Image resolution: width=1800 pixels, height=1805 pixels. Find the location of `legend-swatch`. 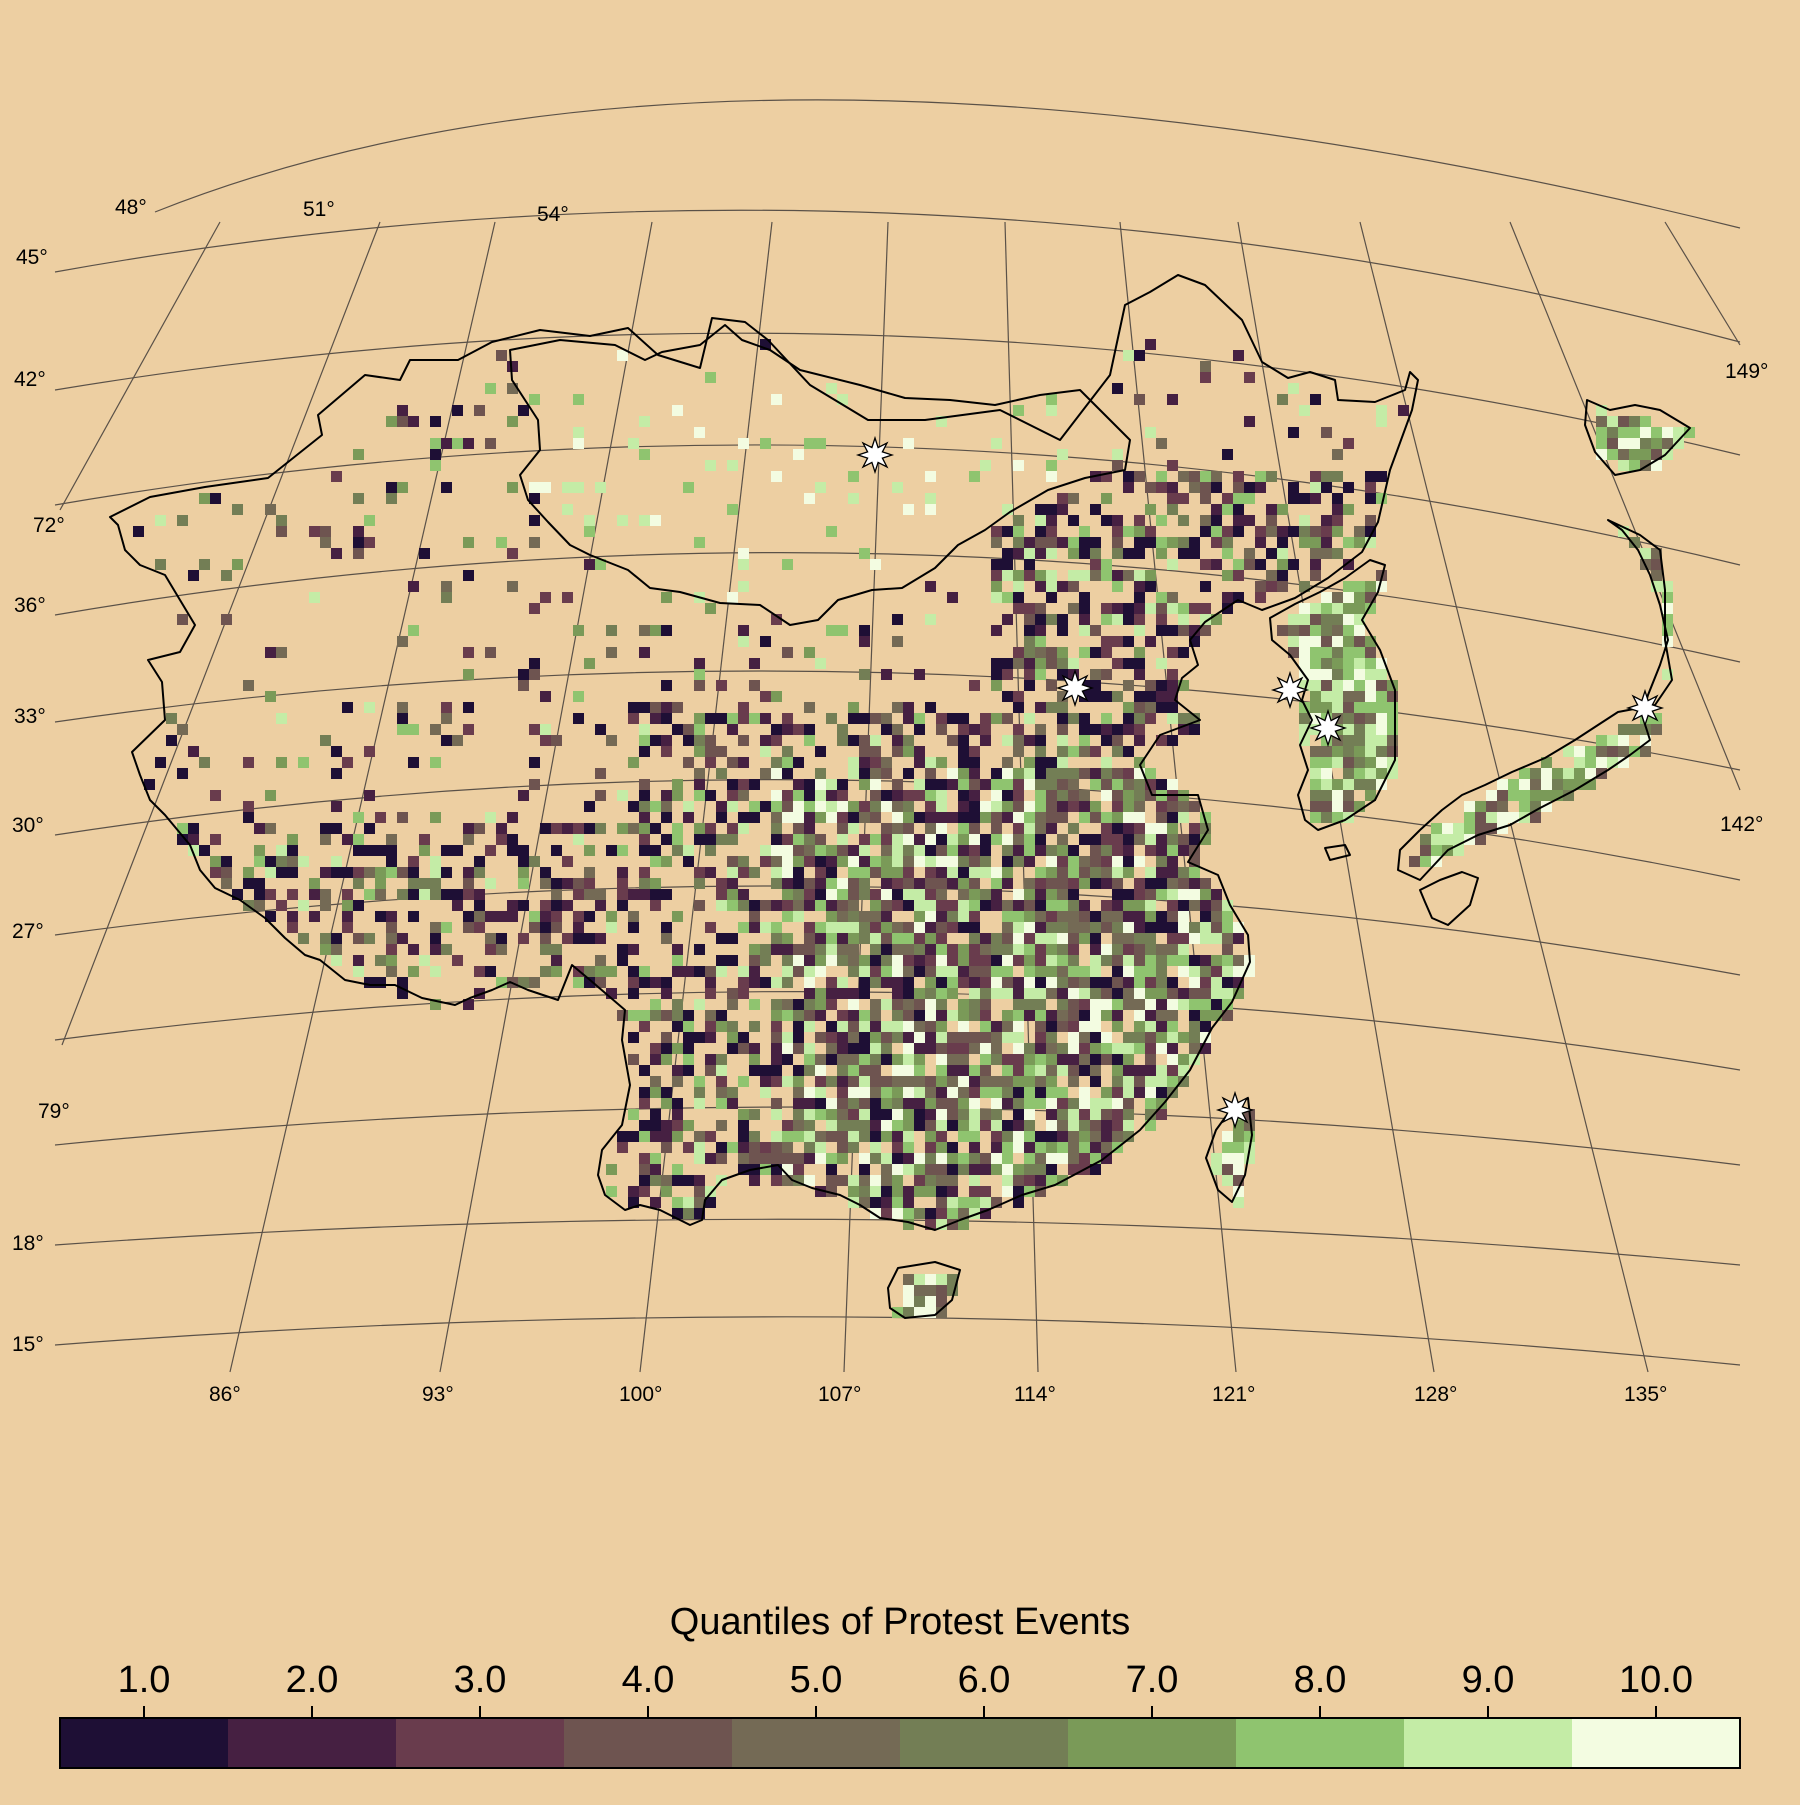

legend-swatch is located at coordinates (816, 1743).